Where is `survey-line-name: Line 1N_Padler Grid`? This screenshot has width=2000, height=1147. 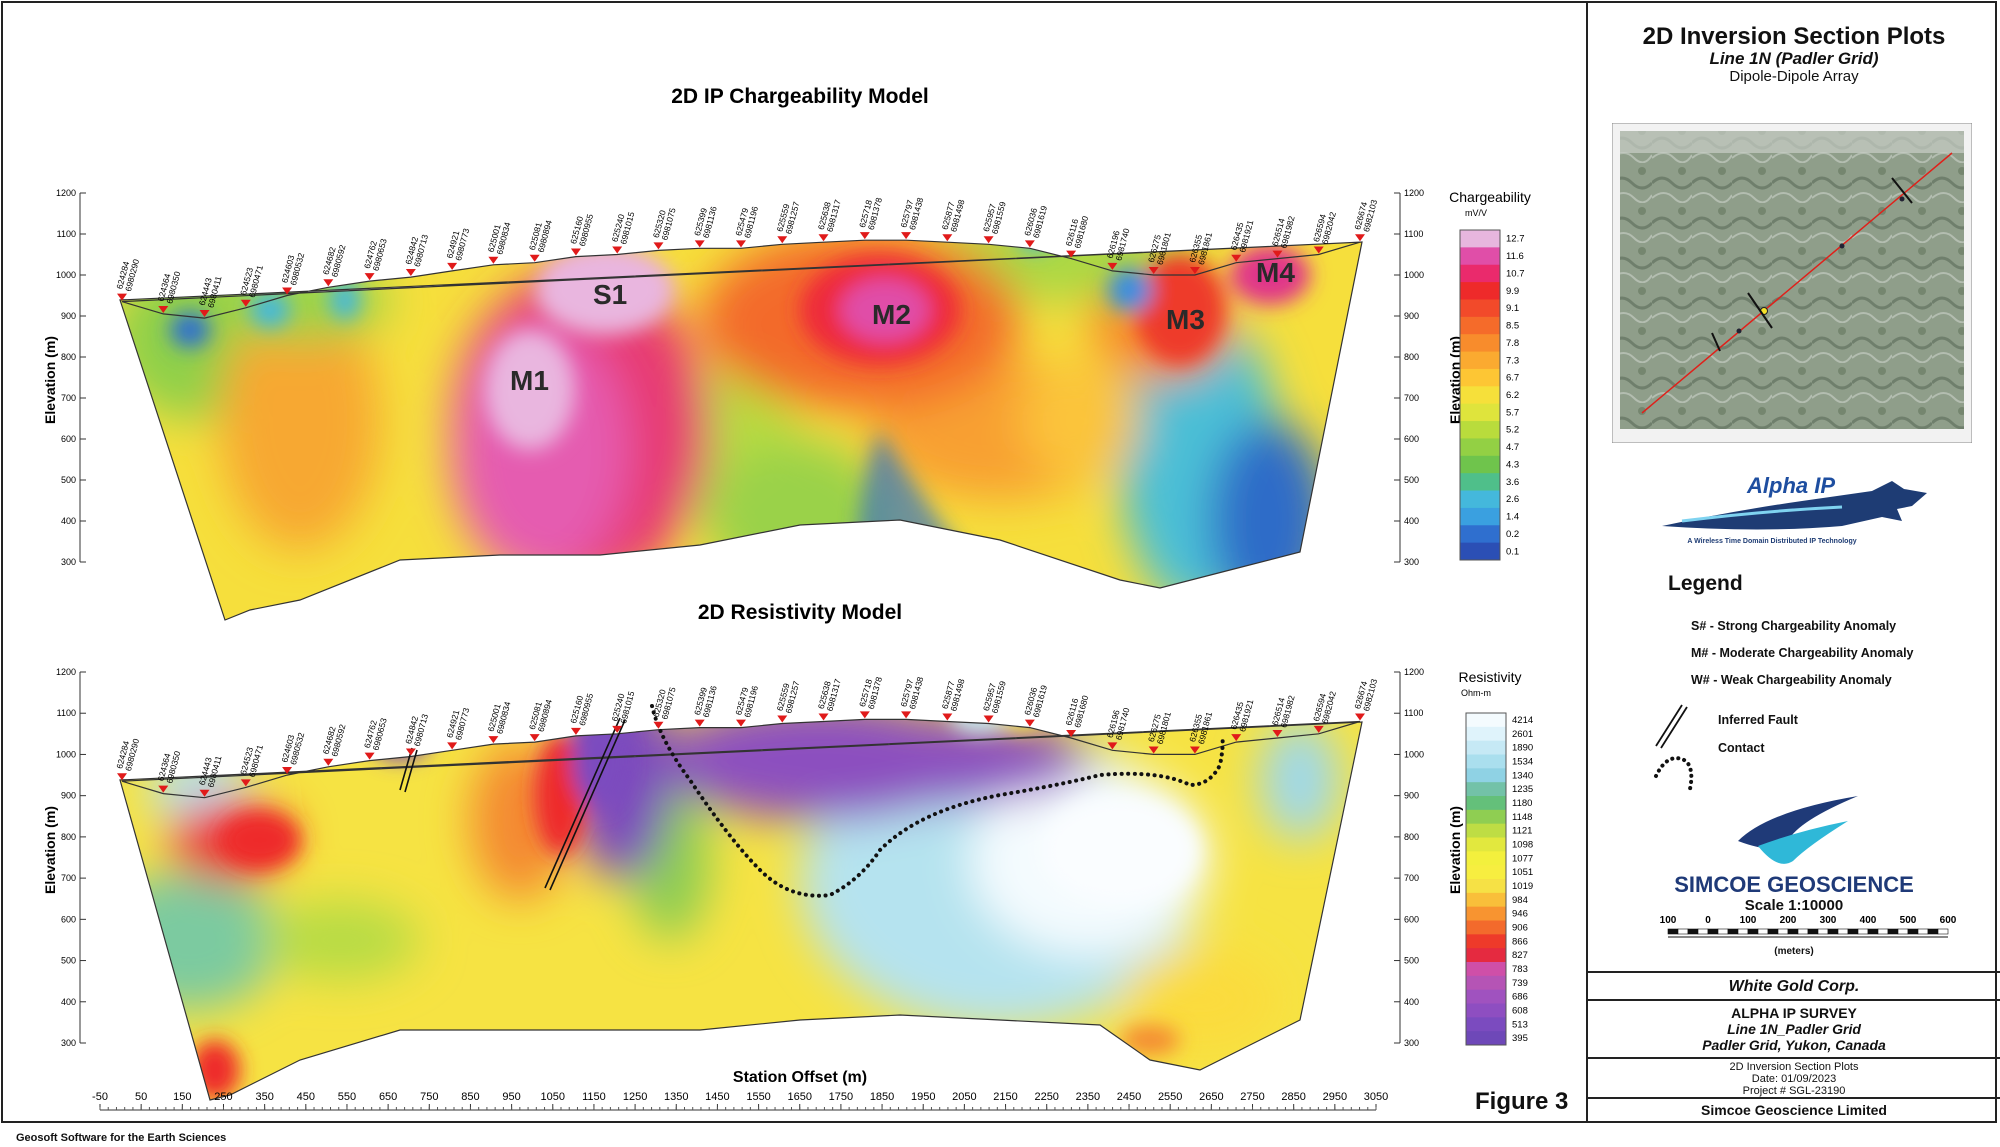 survey-line-name: Line 1N_Padler Grid is located at coordinates (1794, 1029).